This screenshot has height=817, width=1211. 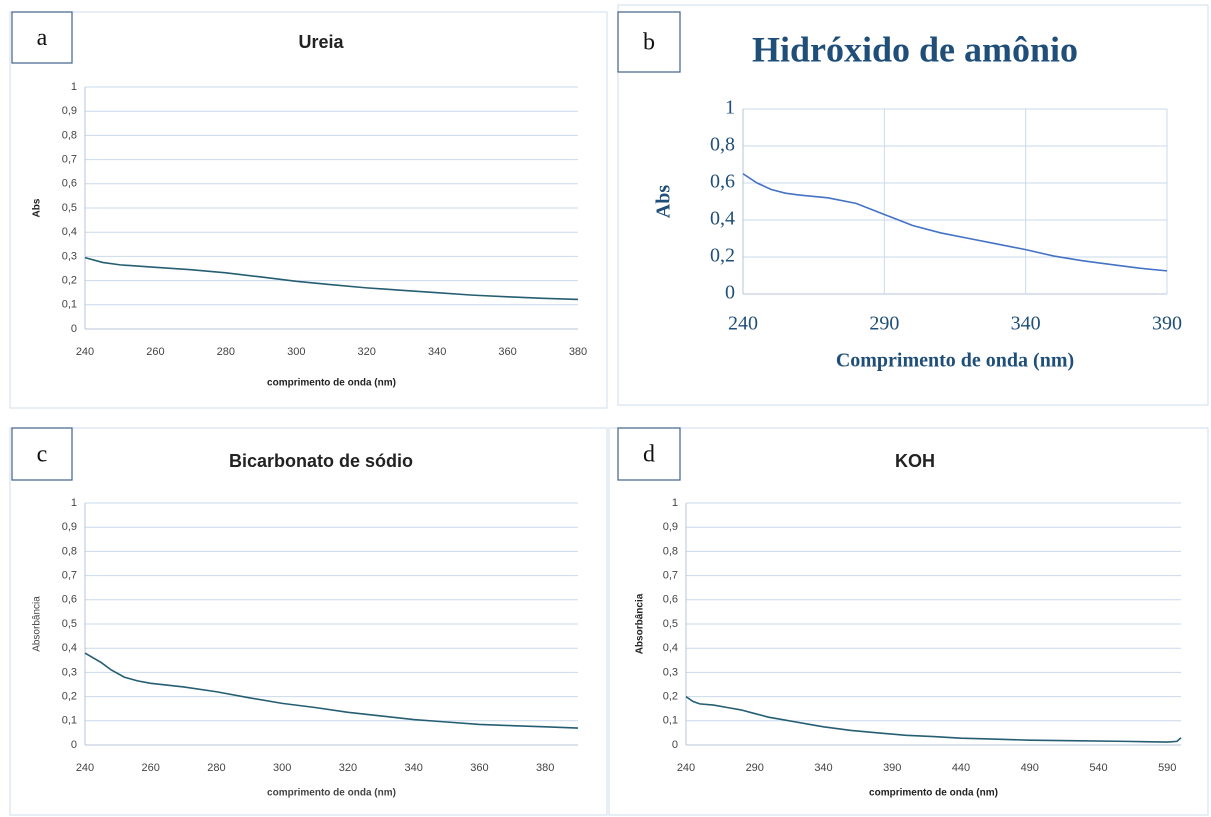 What do you see at coordinates (1030, 768) in the screenshot?
I see `x-tick-label: 490` at bounding box center [1030, 768].